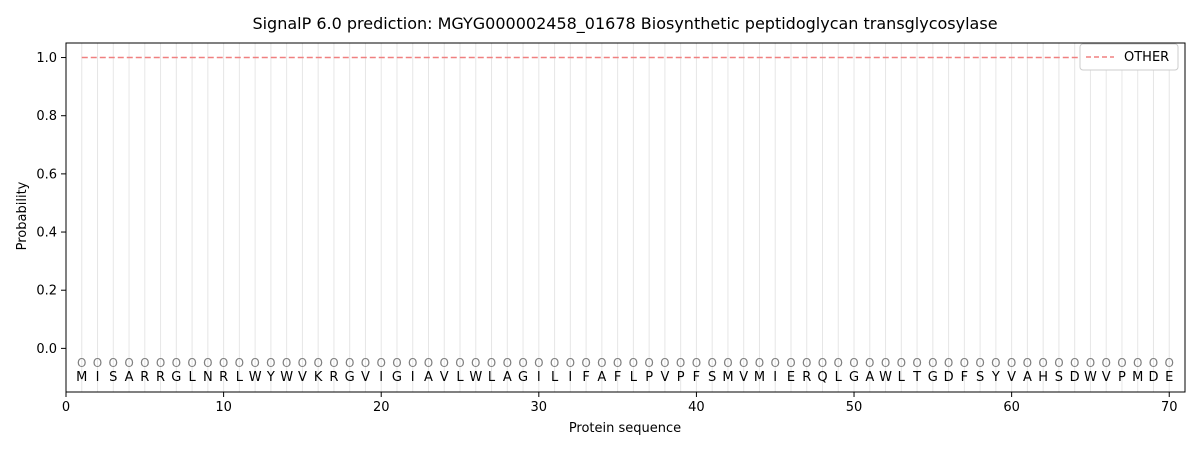 The width and height of the screenshot is (1200, 450). I want to click on residue-label-8: L, so click(192, 377).